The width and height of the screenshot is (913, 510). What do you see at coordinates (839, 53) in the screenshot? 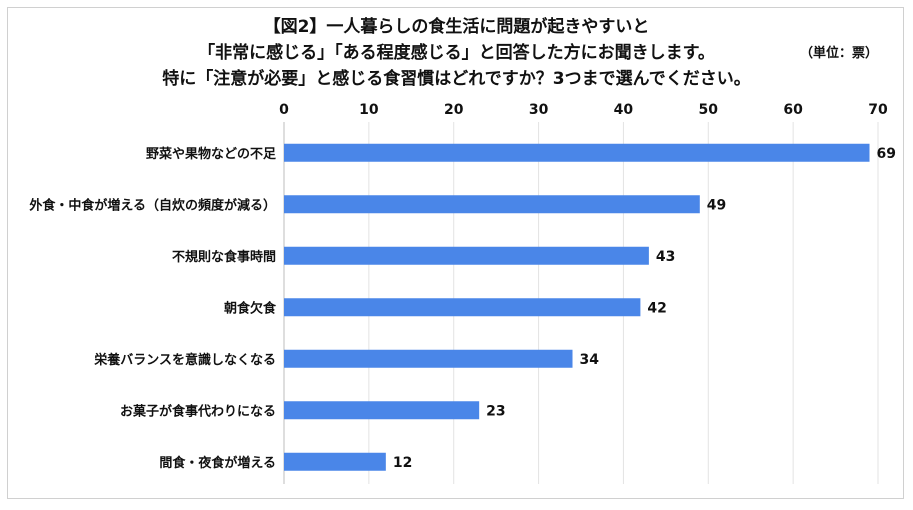
I see `unit-label: （単位：票）` at bounding box center [839, 53].